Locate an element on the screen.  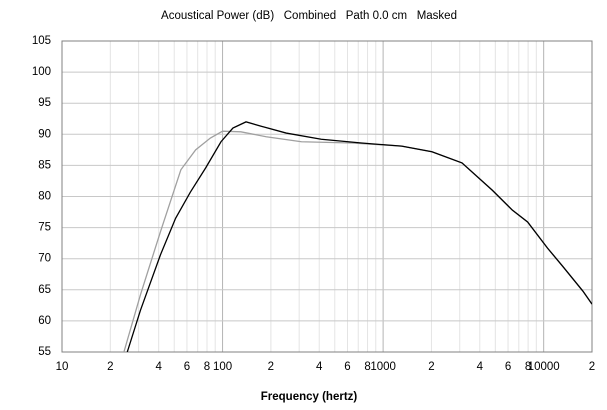
y-tick-label: 80 is located at coordinates (44, 197).